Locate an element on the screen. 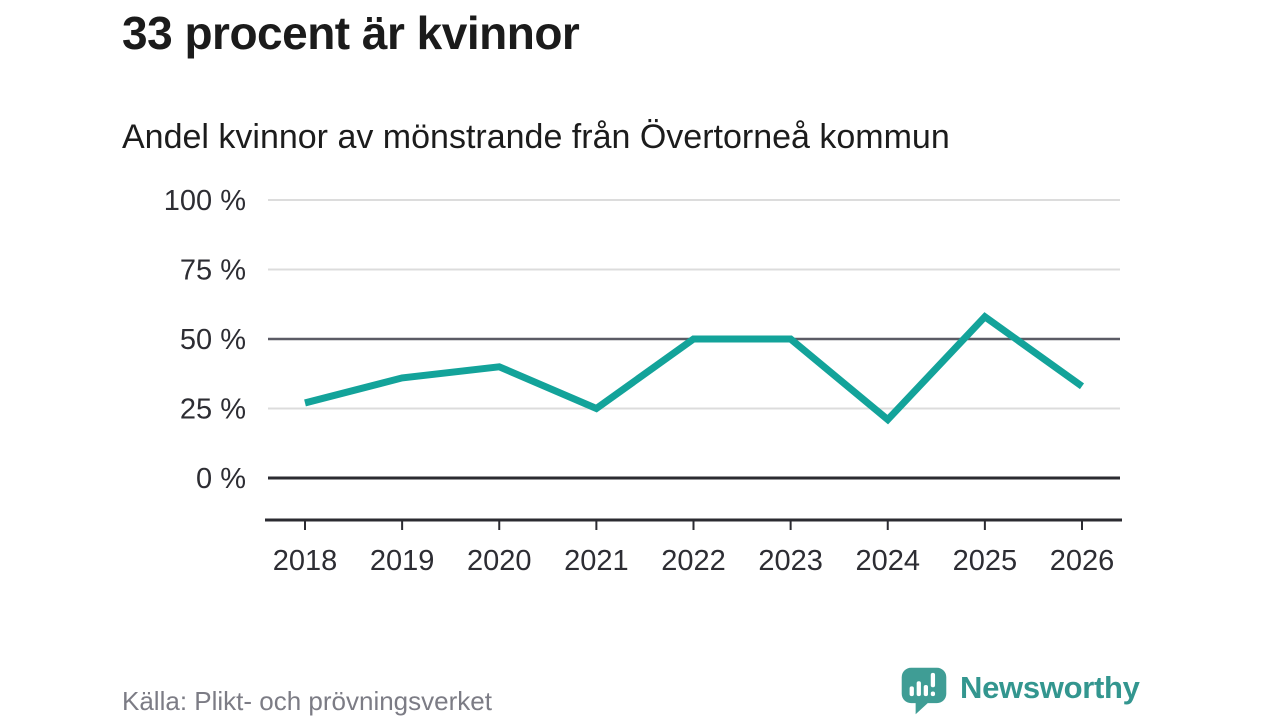 The image size is (1280, 720). y-tick-label: 0 % is located at coordinates (221, 479).